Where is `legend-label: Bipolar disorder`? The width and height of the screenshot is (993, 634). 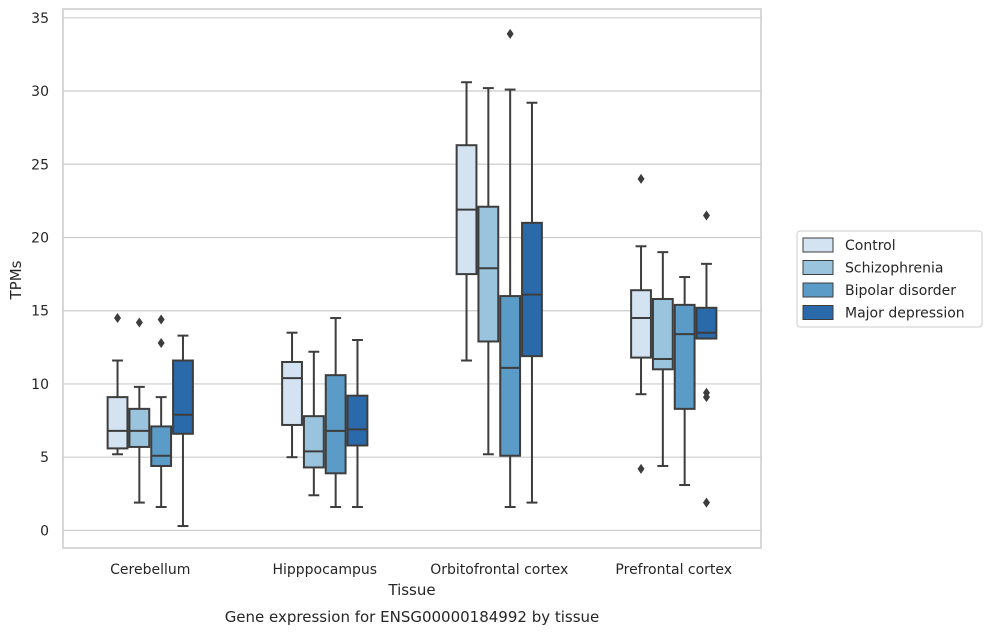
legend-label: Bipolar disorder is located at coordinates (900, 291).